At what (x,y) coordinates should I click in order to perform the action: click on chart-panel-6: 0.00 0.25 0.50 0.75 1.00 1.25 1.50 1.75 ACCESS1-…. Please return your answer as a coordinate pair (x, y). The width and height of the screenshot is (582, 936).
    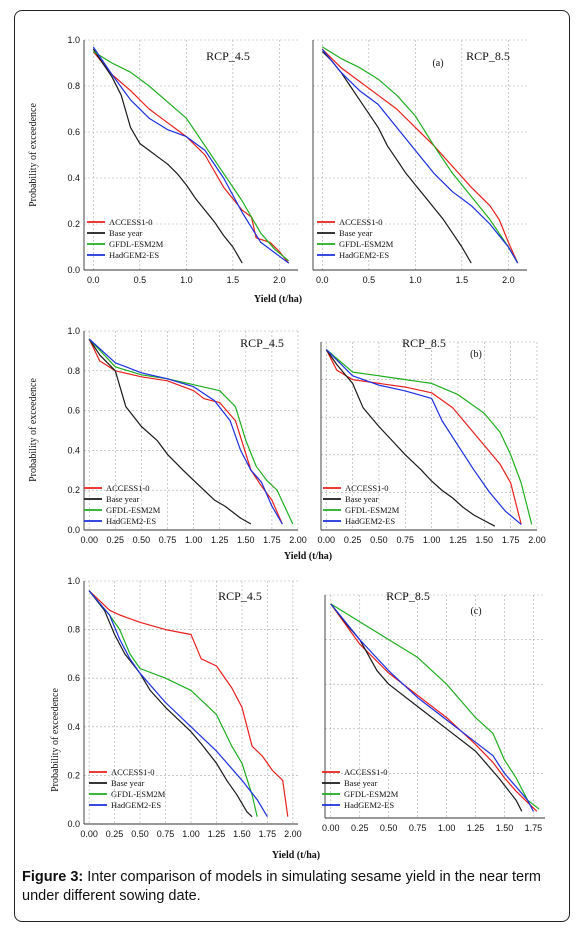
    Looking at the image, I should click on (408, 725).